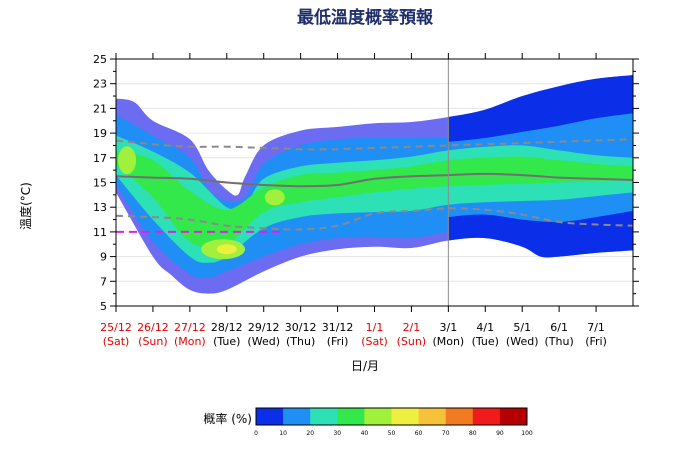 Image resolution: width=700 pixels, height=451 pixels. Describe the element at coordinates (100, 232) in the screenshot. I see `y-tick-label: 11` at that location.